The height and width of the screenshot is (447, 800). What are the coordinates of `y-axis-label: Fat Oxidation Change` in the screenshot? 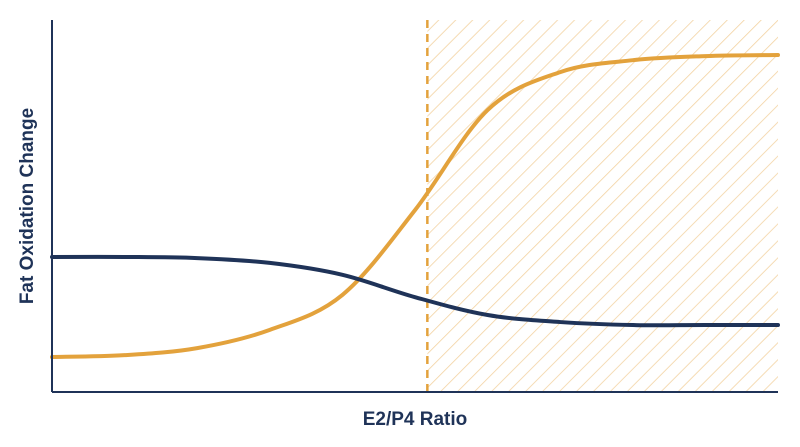 It's located at (27, 206).